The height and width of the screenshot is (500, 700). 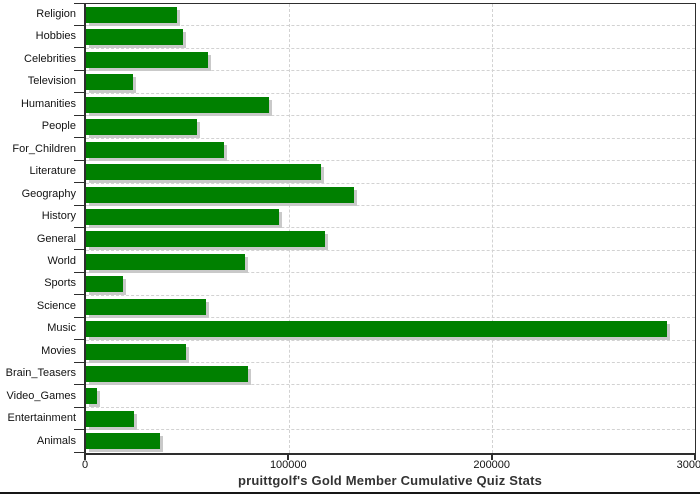 What do you see at coordinates (688, 465) in the screenshot?
I see `x-axis-tick-label-300000: 300000` at bounding box center [688, 465].